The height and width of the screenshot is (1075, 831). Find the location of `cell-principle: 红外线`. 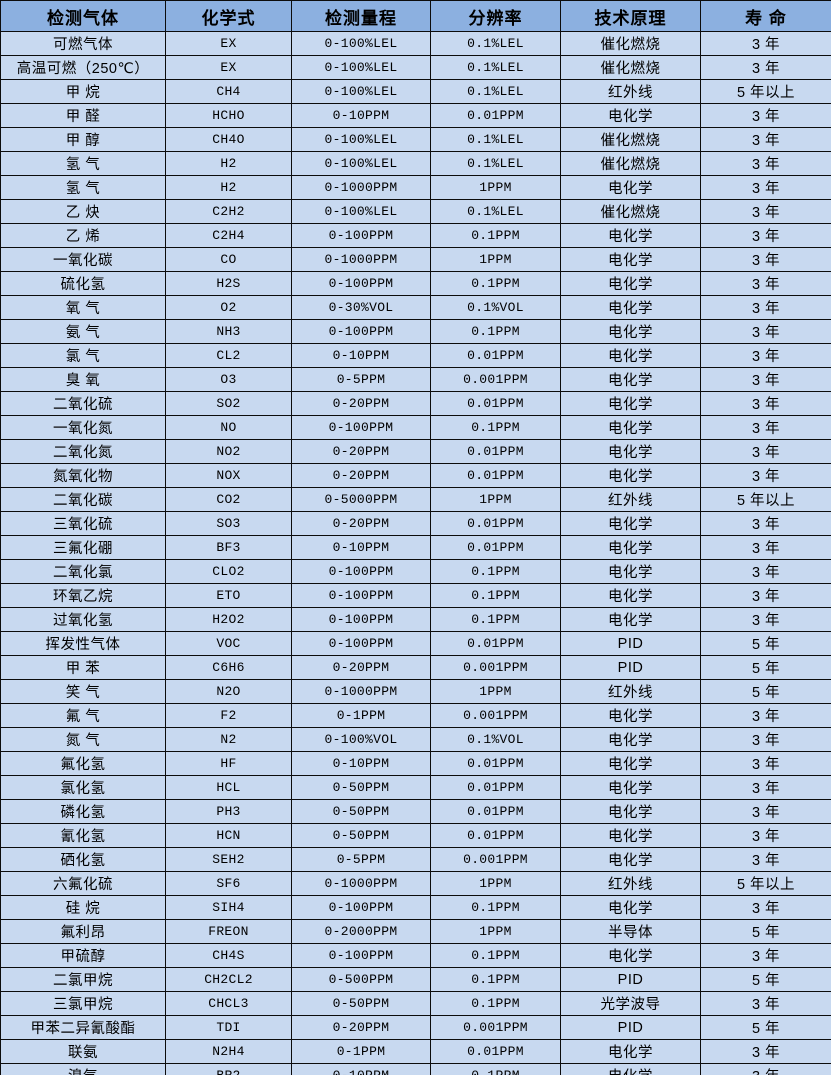

cell-principle: 红外线 is located at coordinates (630, 91).